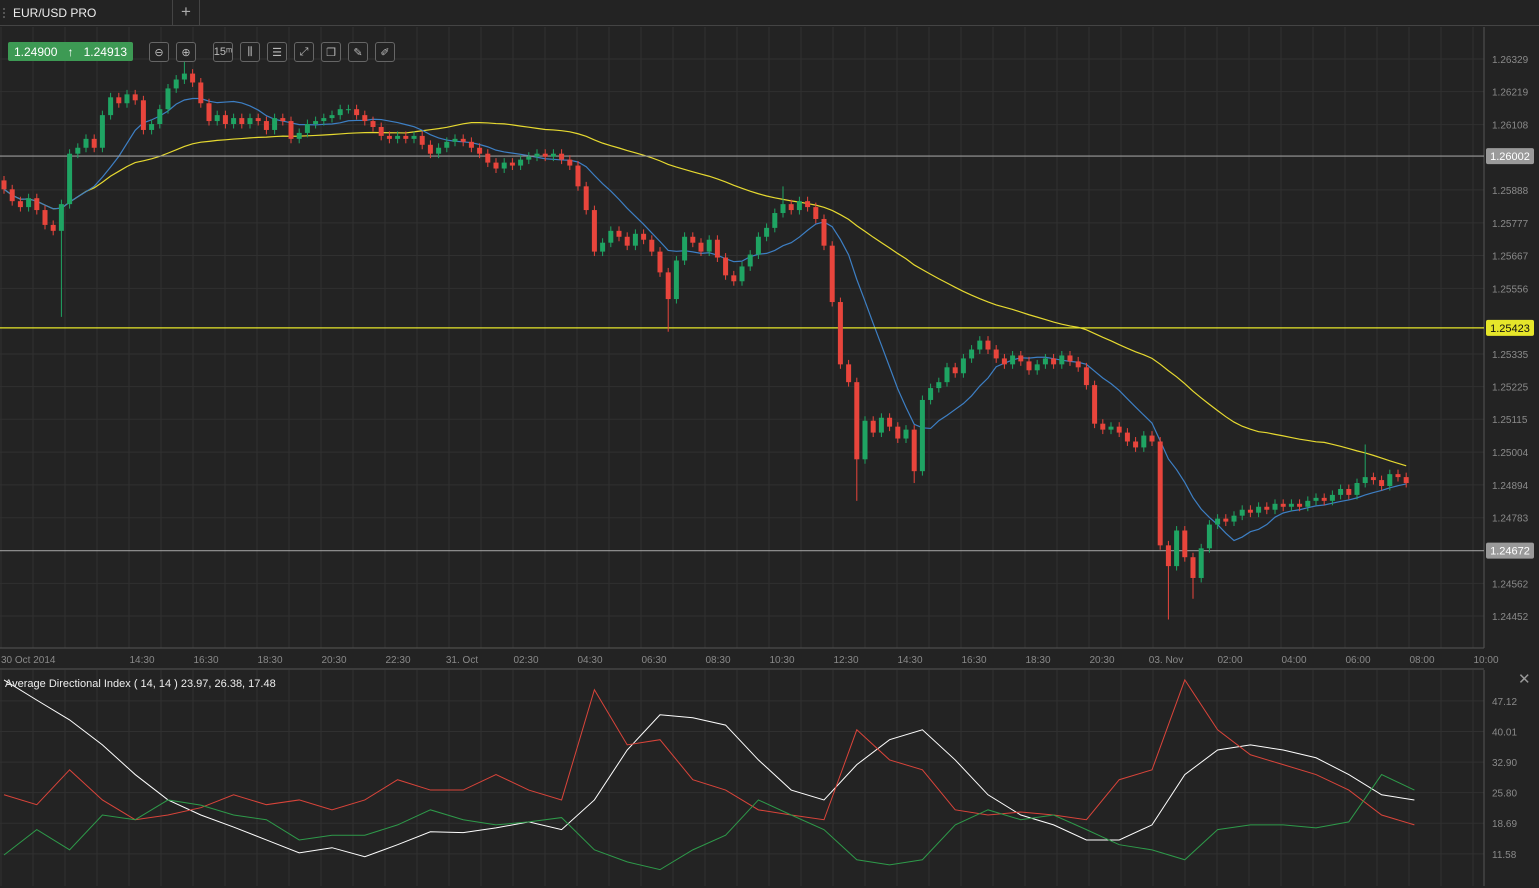  Describe the element at coordinates (1510, 550) in the screenshot. I see `price-level-badge` at that location.